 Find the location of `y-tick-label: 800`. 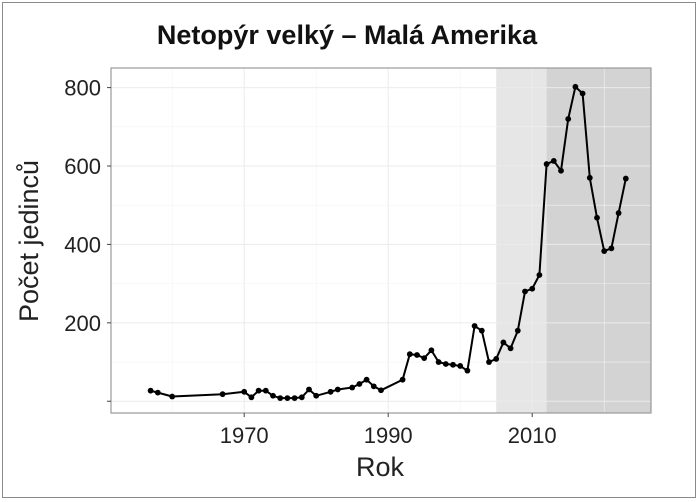

y-tick-label: 800 is located at coordinates (82, 88).